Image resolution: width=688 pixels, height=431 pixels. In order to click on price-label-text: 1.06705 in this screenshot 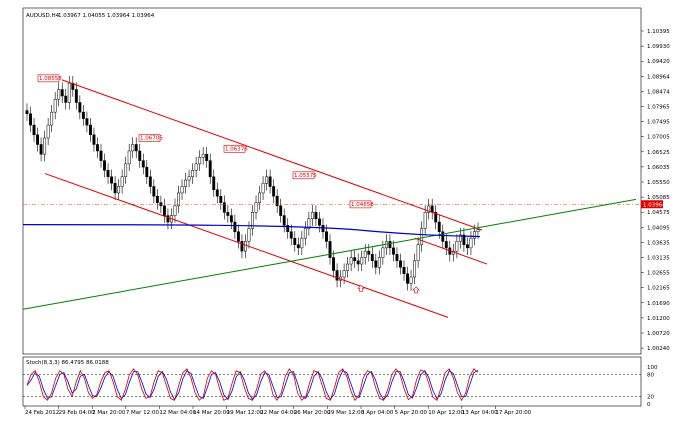, I will do `click(151, 139)`.